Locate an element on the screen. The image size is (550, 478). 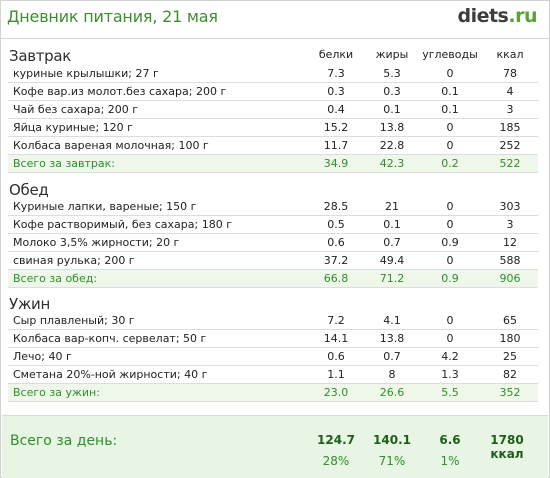
kcal-value: 588 is located at coordinates (510, 260).